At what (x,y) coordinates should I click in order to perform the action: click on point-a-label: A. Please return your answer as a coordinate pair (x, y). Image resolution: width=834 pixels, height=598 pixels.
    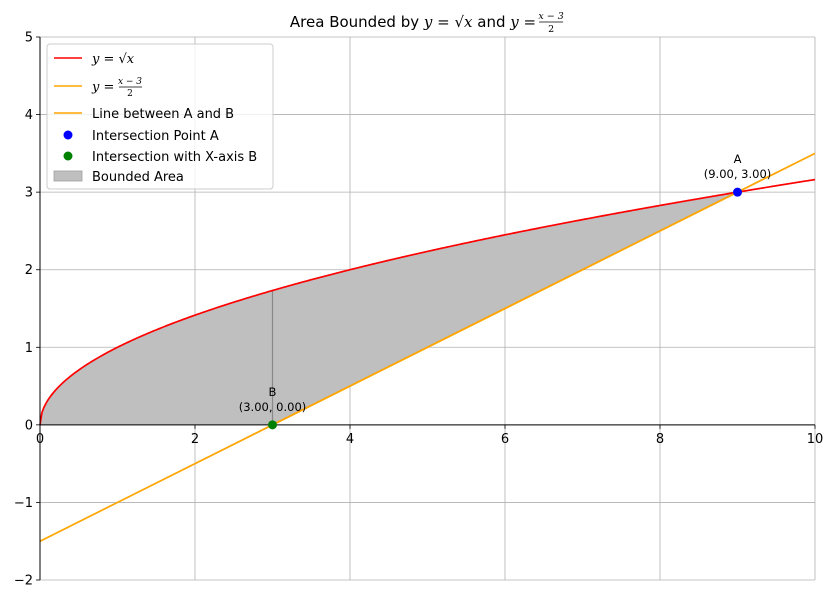
    Looking at the image, I should click on (738, 159).